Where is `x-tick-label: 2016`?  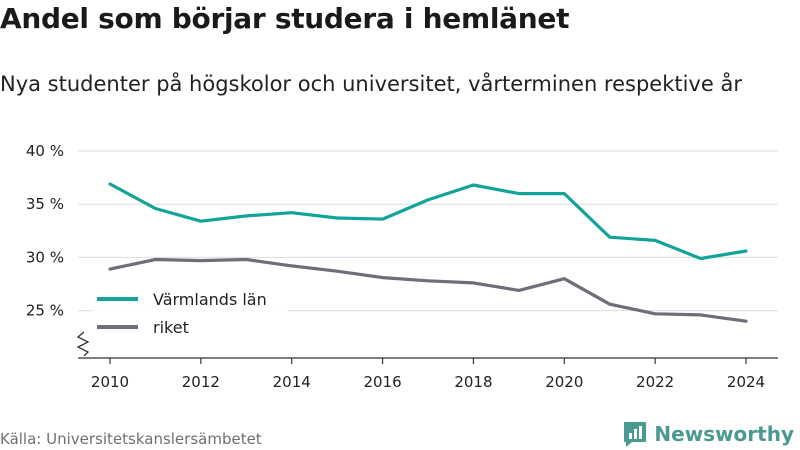 x-tick-label: 2016 is located at coordinates (382, 382).